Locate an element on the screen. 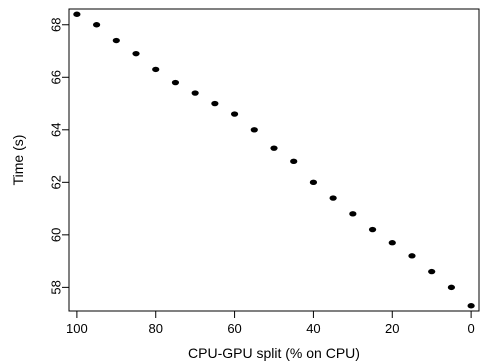 The height and width of the screenshot is (364, 480). x-tick-label-60: 60 is located at coordinates (234, 328).